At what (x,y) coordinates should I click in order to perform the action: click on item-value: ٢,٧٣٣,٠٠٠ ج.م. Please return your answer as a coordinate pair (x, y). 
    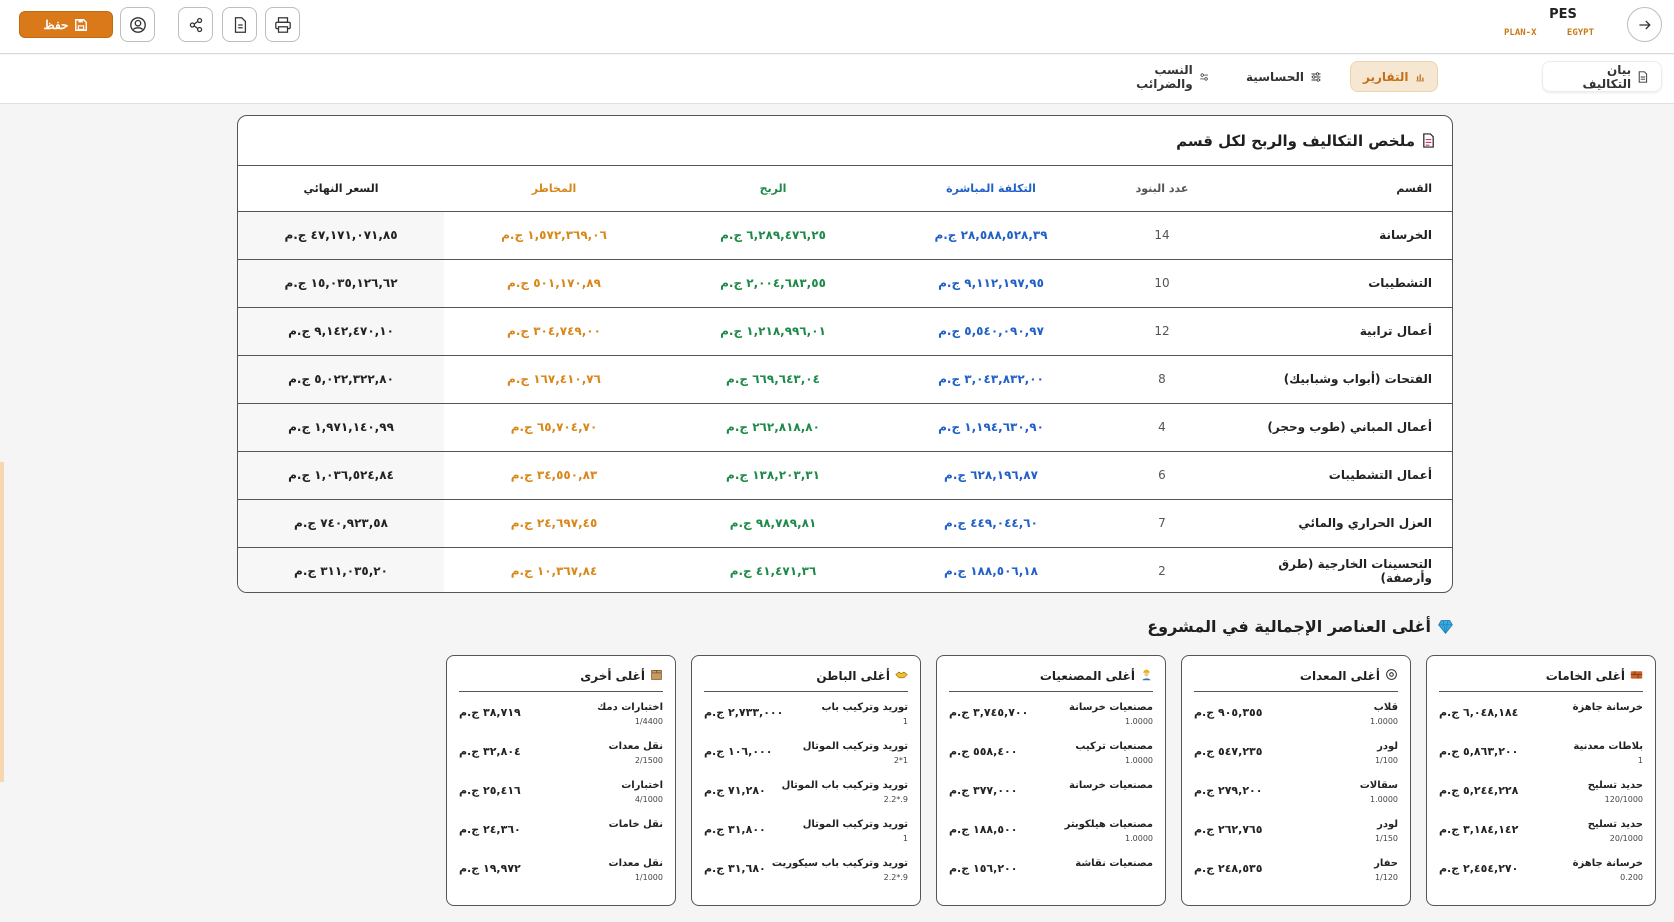
    Looking at the image, I should click on (744, 712).